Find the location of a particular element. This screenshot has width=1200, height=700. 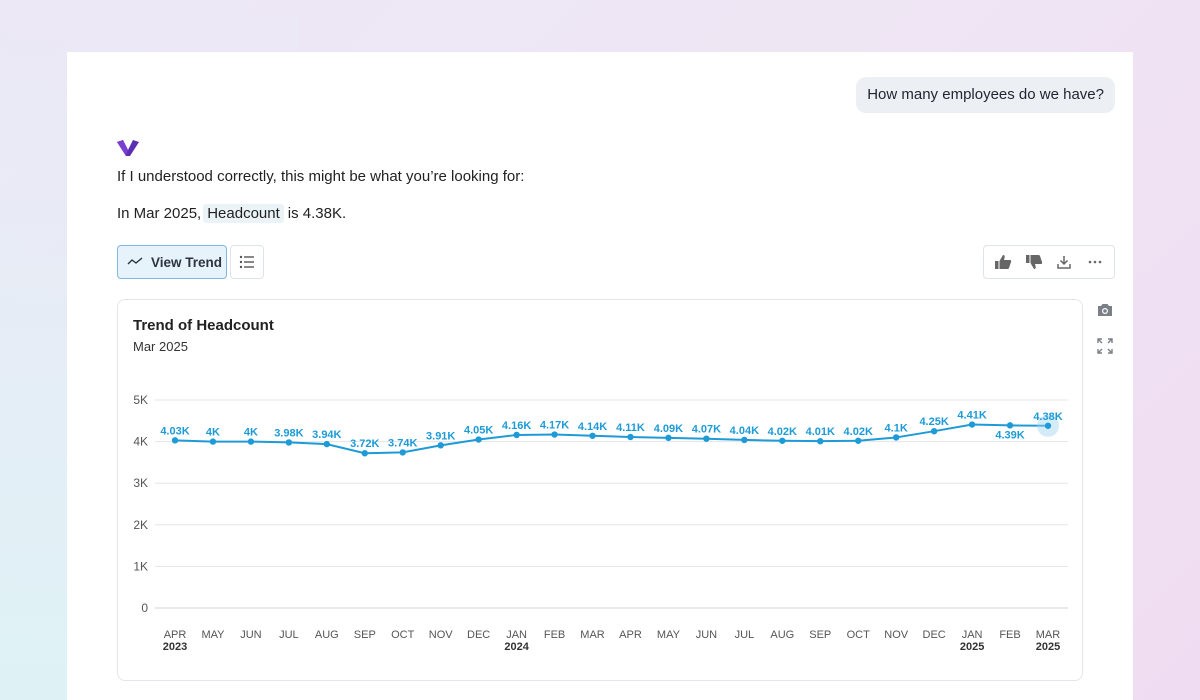

data-label: 4.07K is located at coordinates (706, 430).